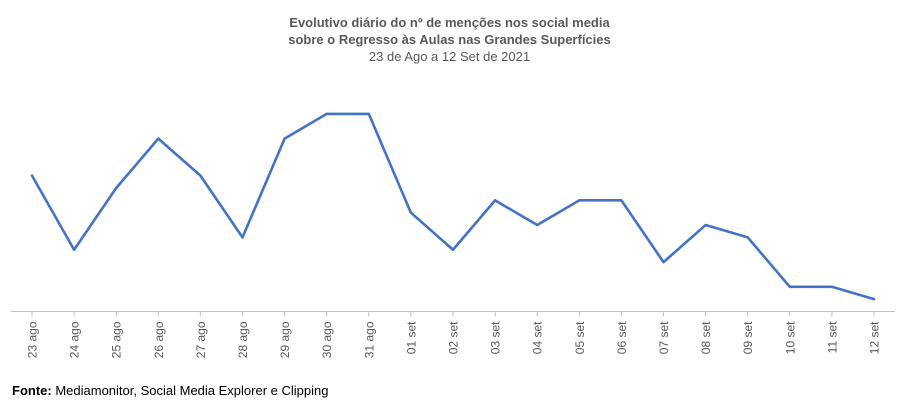 The height and width of the screenshot is (409, 899). Describe the element at coordinates (117, 339) in the screenshot. I see `x-tick-label: 25 ago` at that location.